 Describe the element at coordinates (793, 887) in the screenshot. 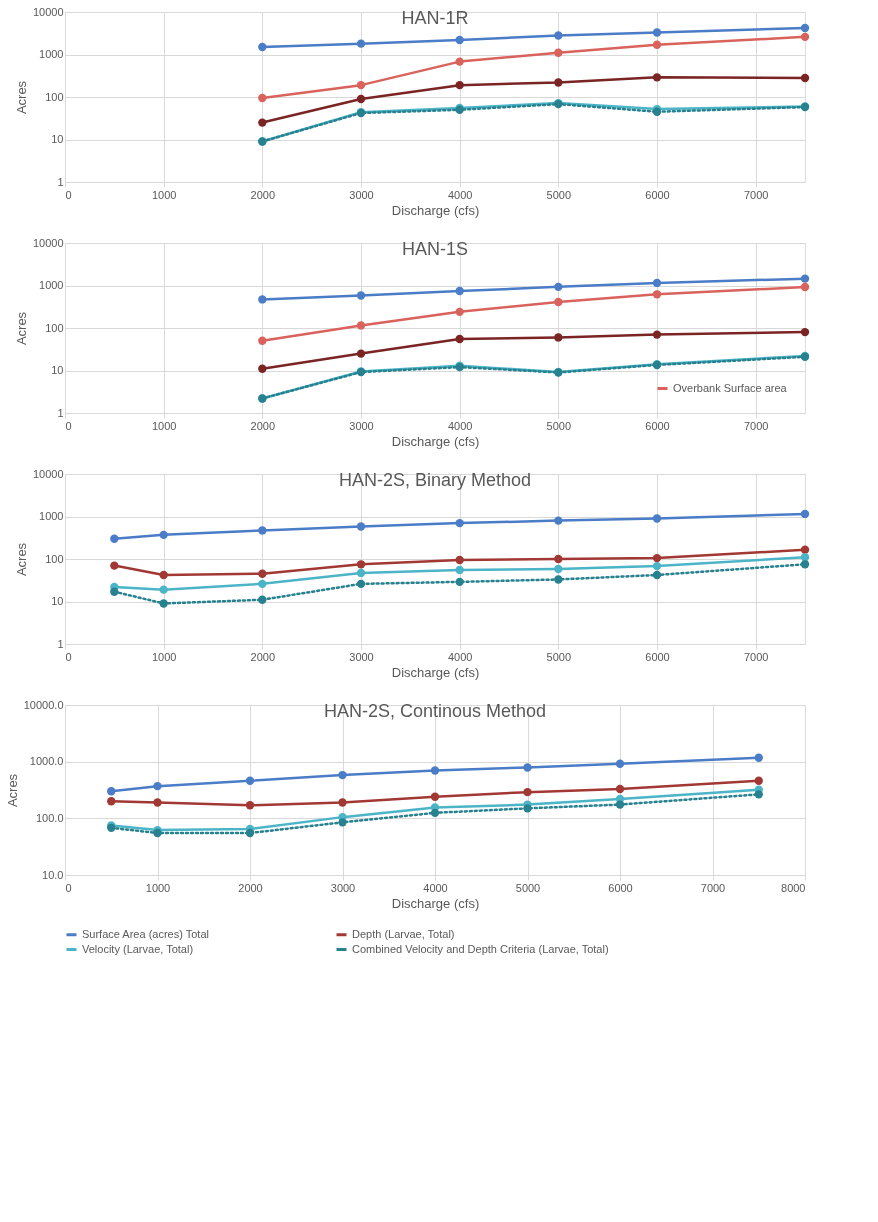

I see `x-tick-label: 8000` at that location.